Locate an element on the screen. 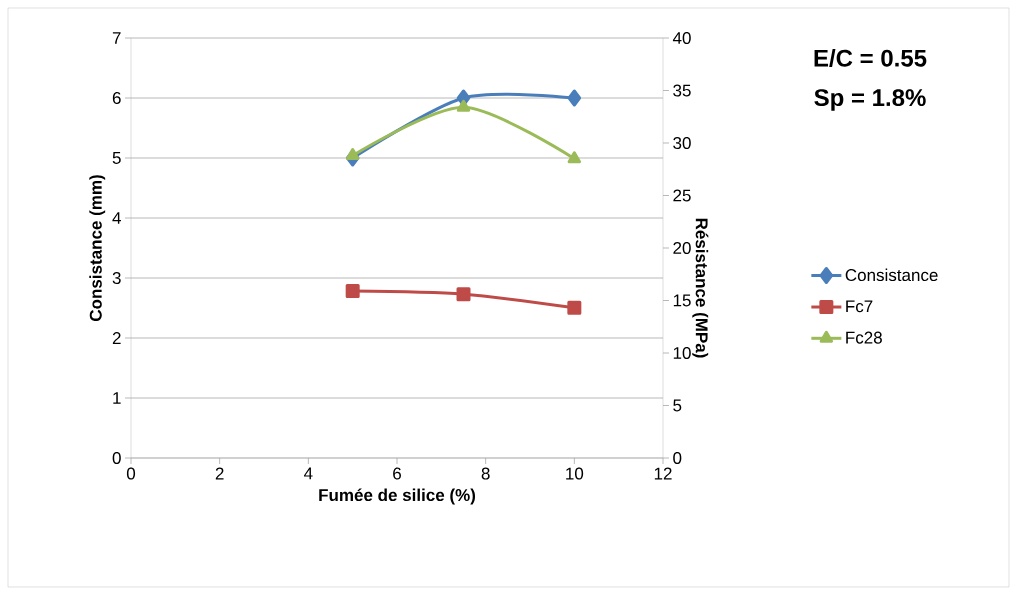  y-axis-title: Consistance (mm) is located at coordinates (97, 248).